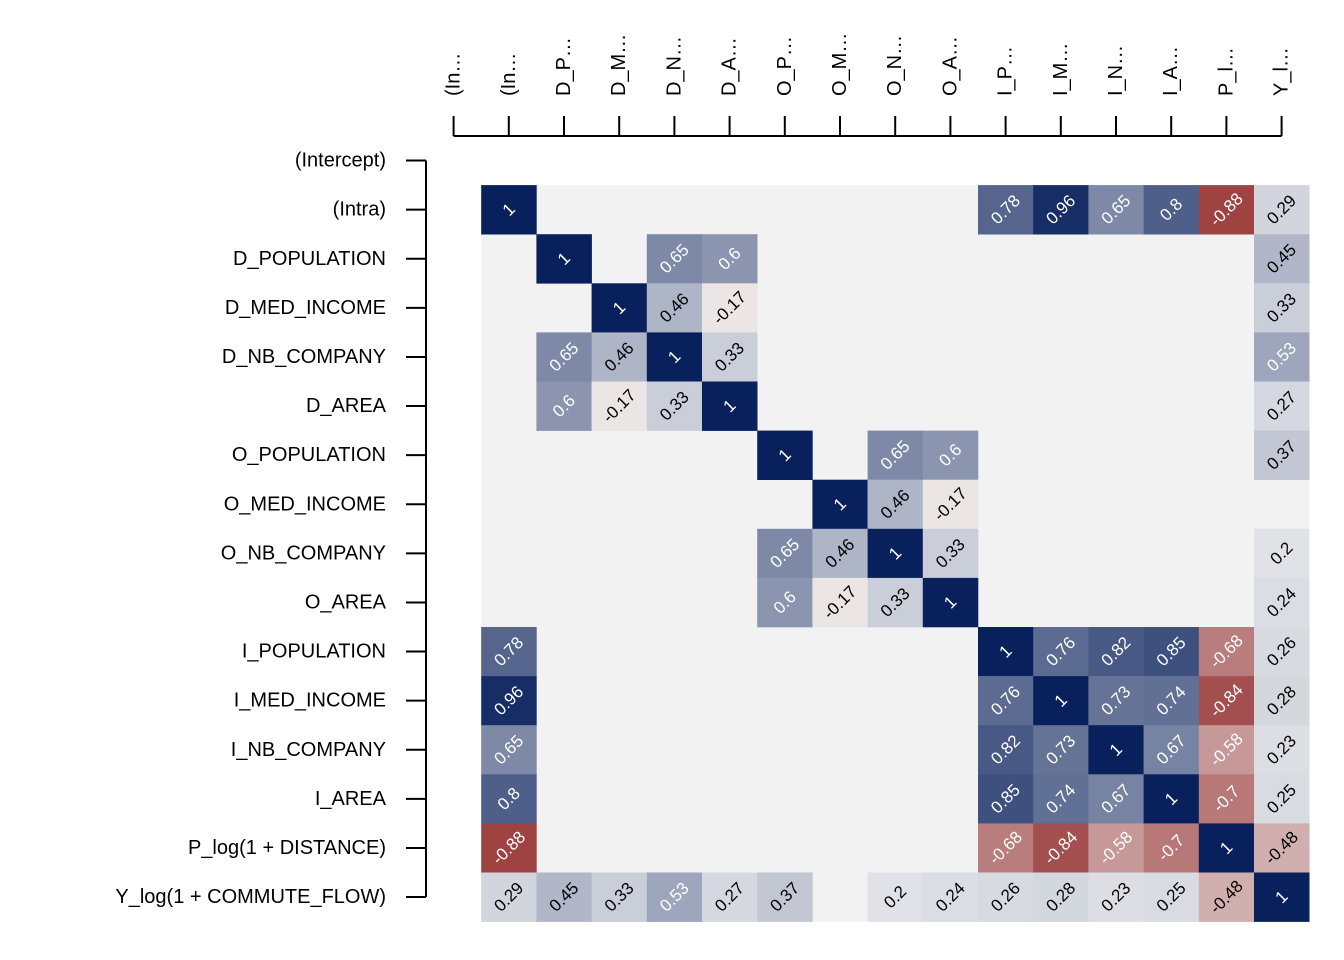  What do you see at coordinates (340, 161) in the screenshot?
I see `row-label: (Intercept)` at bounding box center [340, 161].